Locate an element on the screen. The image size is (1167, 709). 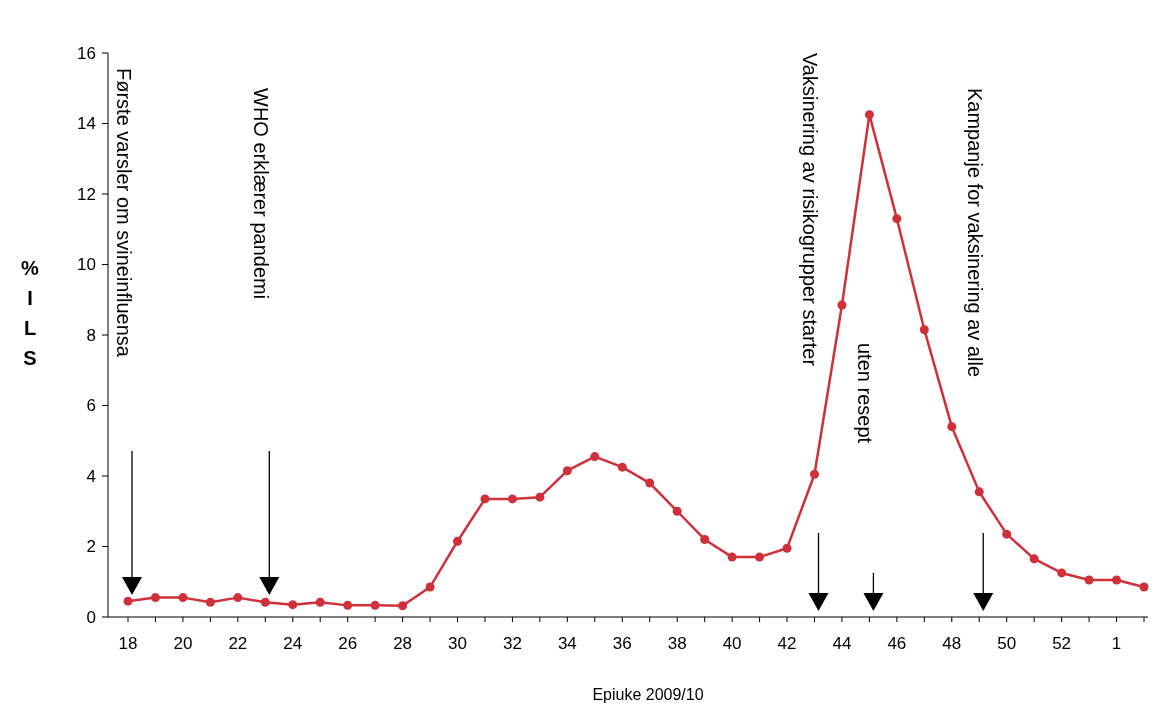
x-tick-label: 40 is located at coordinates (732, 643).